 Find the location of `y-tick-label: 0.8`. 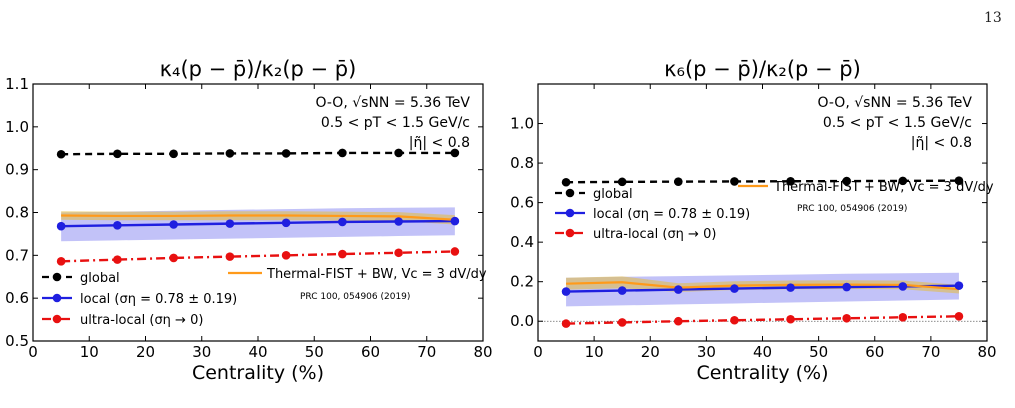

y-tick-label: 0.8 is located at coordinates (522, 163).